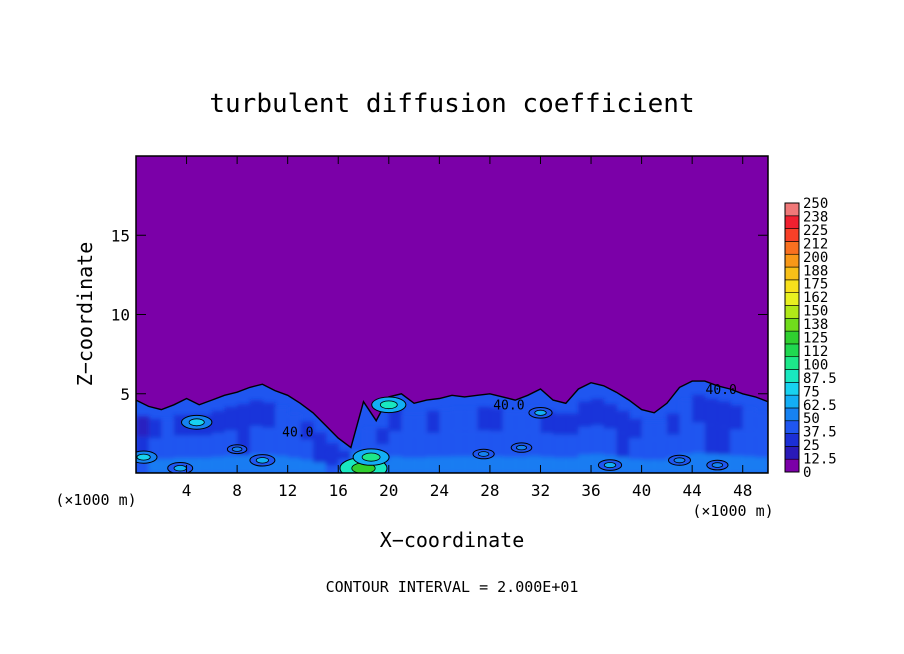 This screenshot has width=904, height=654. I want to click on colorbar-label: 175, so click(815, 285).